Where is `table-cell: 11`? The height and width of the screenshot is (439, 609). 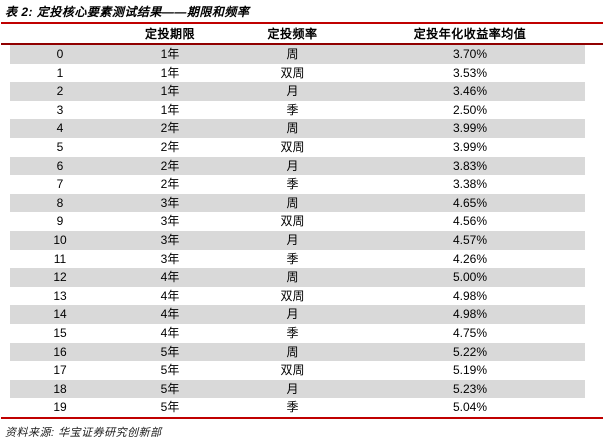
table-cell: 11 is located at coordinates (60, 258).